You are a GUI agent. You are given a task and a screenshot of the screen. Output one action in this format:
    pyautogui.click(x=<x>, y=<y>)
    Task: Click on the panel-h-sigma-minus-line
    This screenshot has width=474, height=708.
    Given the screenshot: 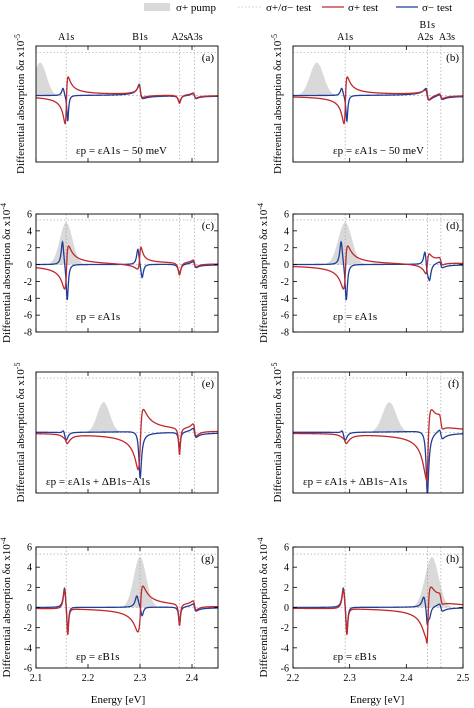 What is the action you would take?
    pyautogui.click(x=378, y=610)
    